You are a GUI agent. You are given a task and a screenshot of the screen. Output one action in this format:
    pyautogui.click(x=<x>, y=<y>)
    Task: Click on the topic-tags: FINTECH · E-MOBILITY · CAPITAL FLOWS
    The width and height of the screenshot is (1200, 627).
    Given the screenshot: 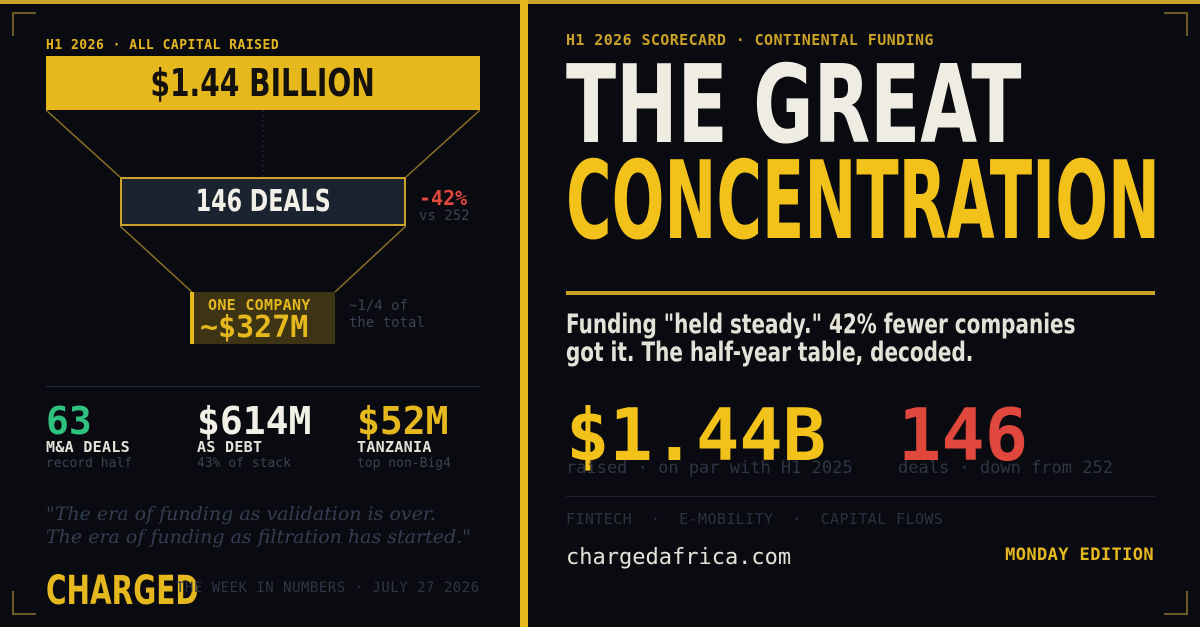 What is the action you would take?
    pyautogui.click(x=755, y=519)
    